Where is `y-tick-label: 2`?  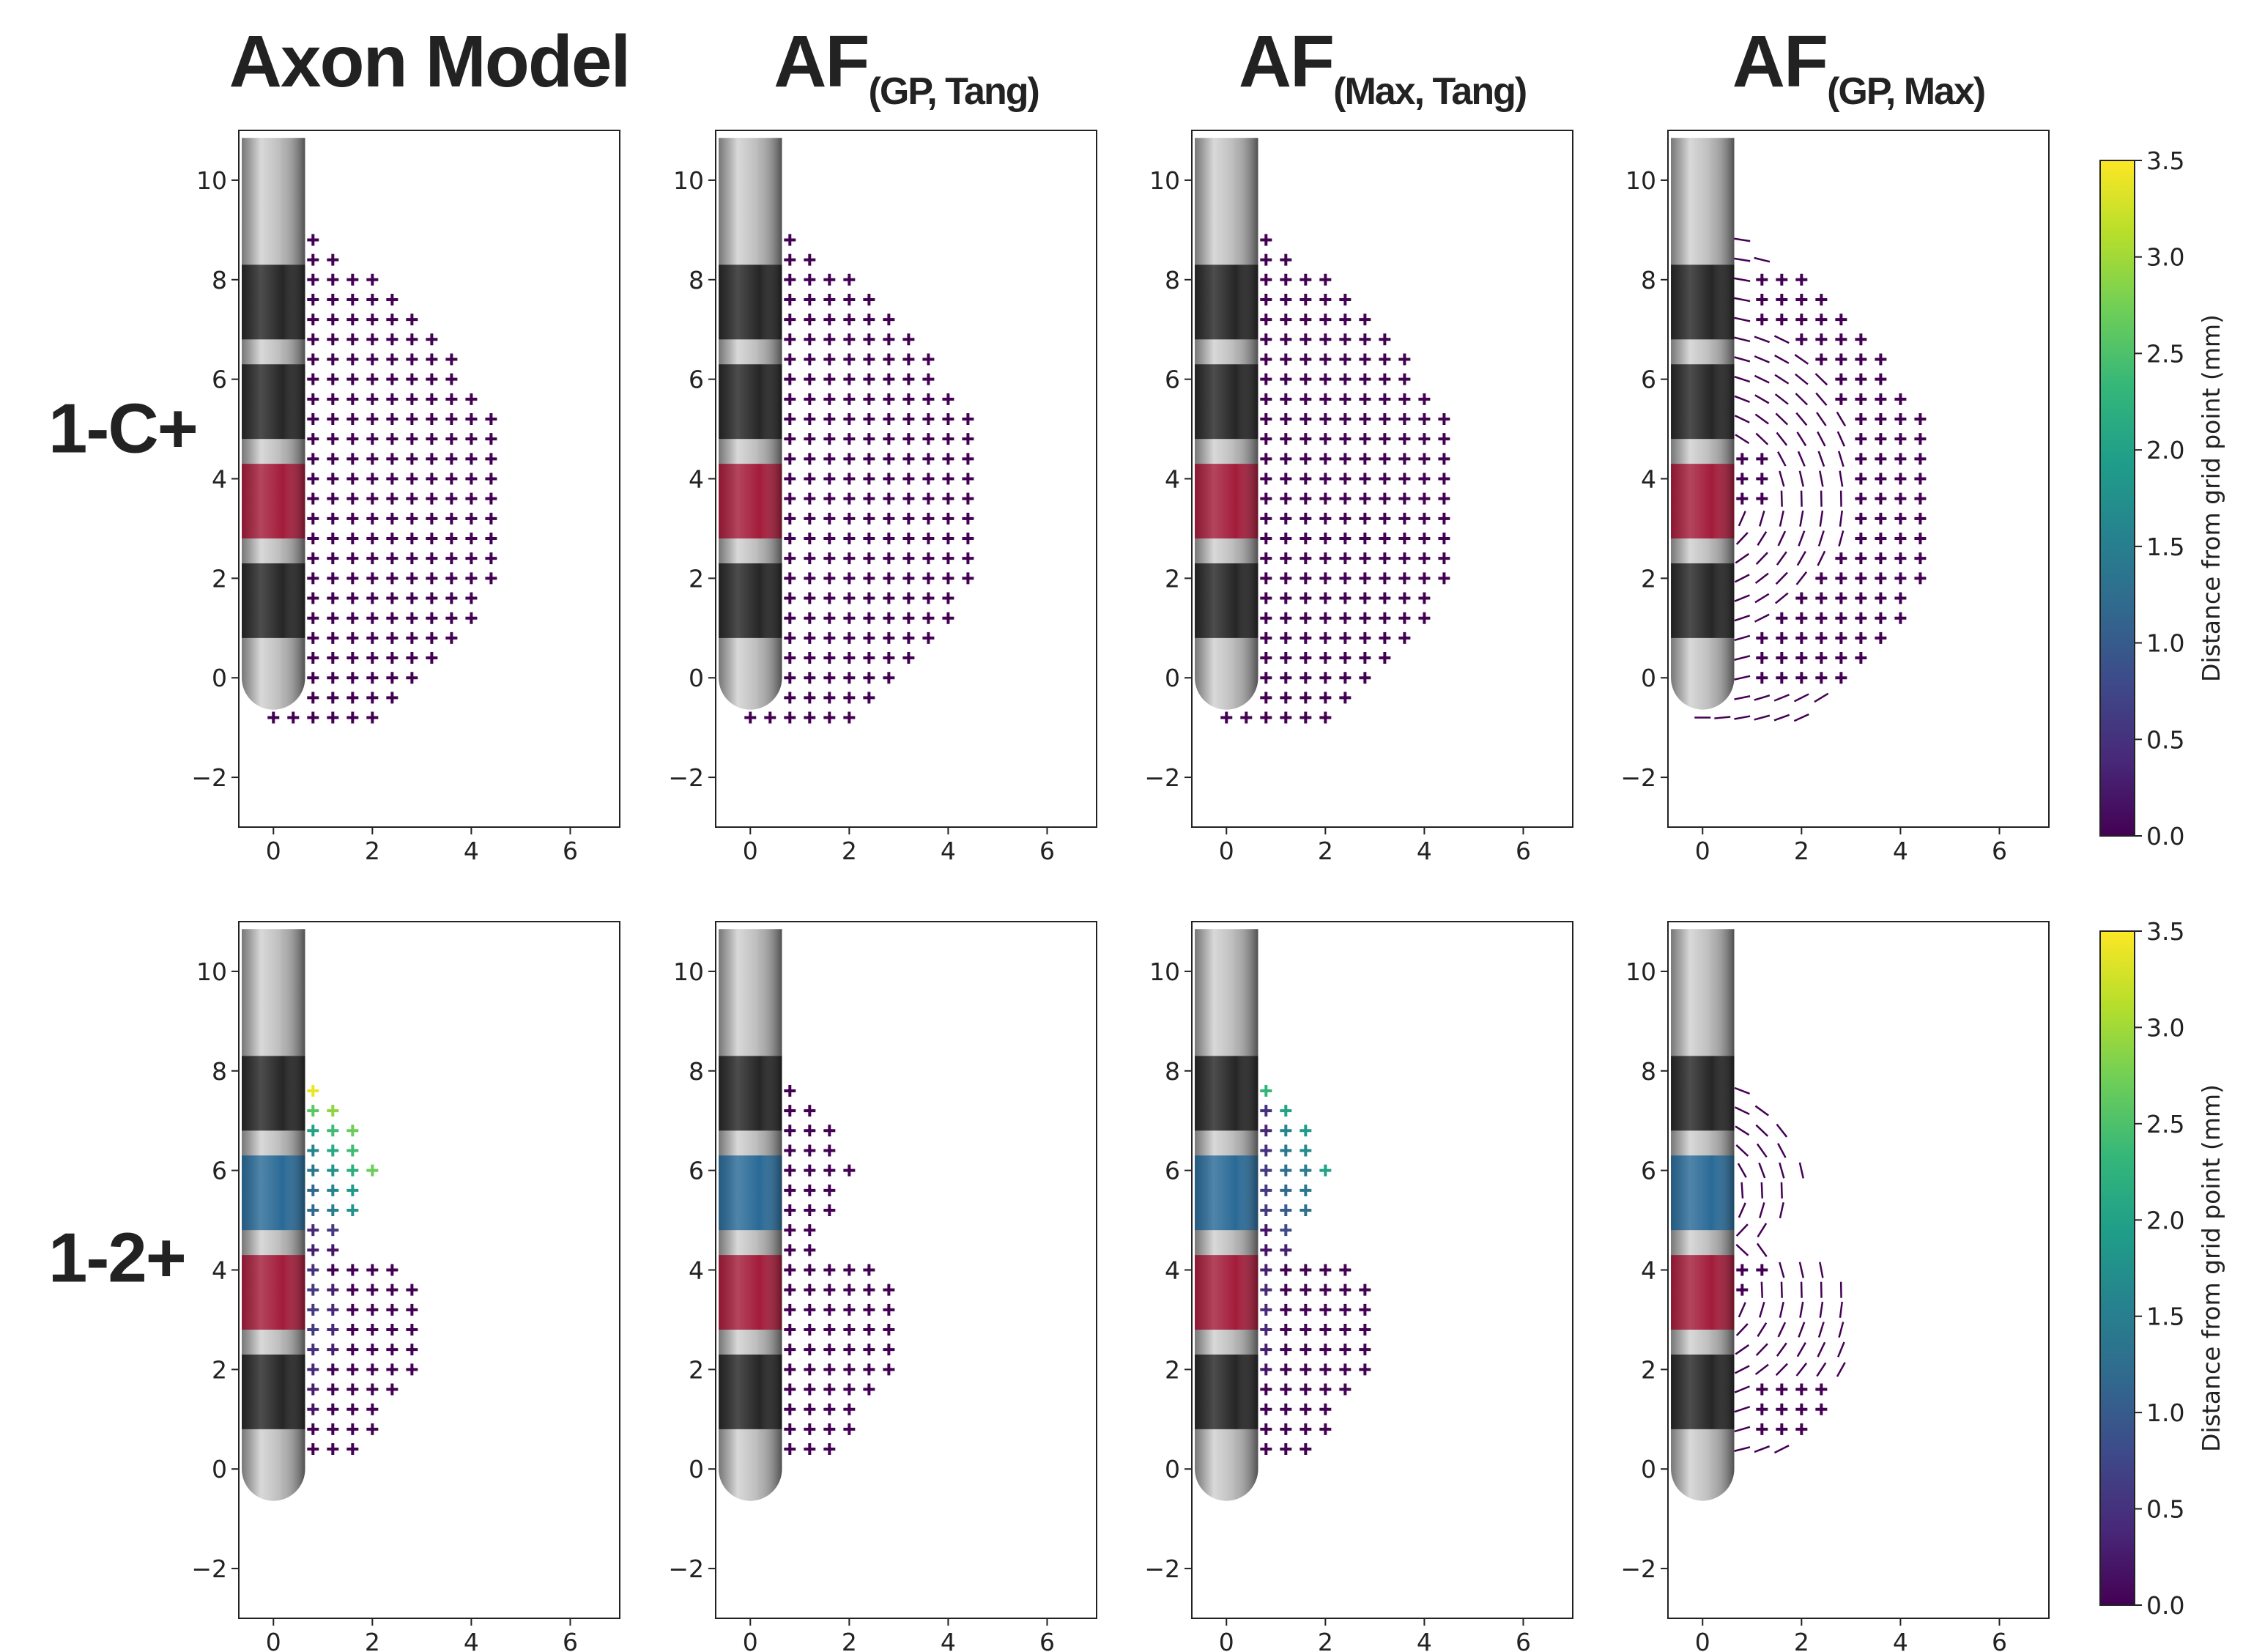 y-tick-label: 2 is located at coordinates (220, 578).